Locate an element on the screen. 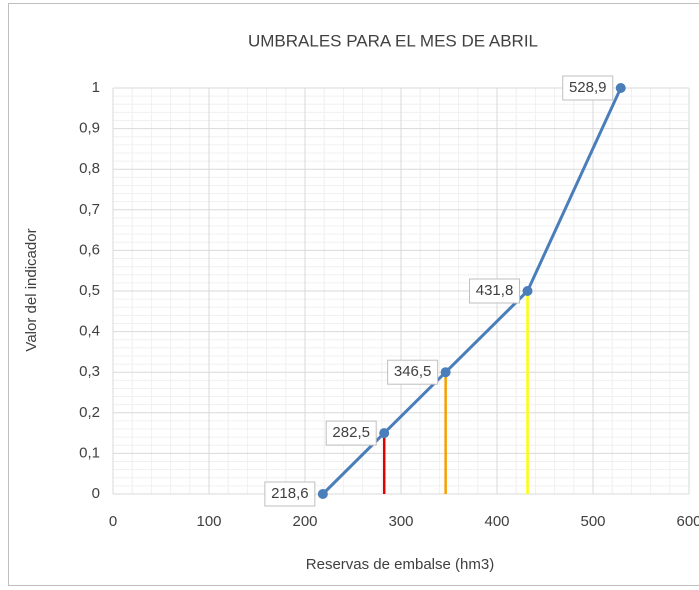 The height and width of the screenshot is (590, 699). y-tick-label: 0,3 is located at coordinates (89, 371).